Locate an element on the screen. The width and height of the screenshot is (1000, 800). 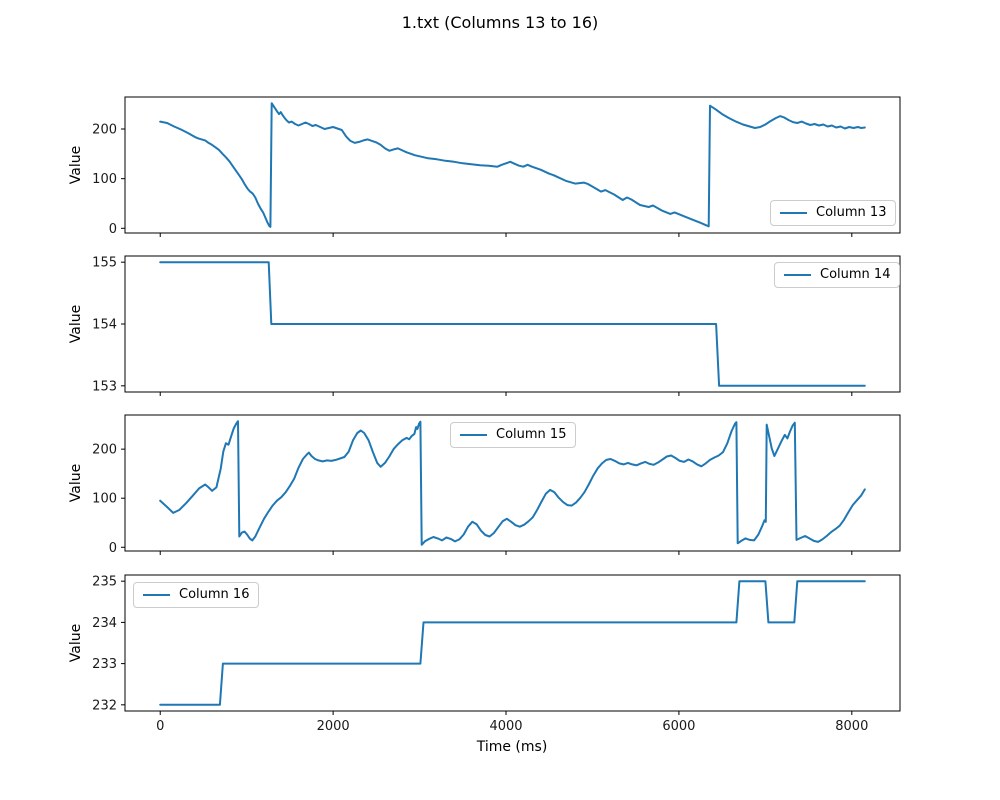
subplot-4-frame is located at coordinates (512, 643).